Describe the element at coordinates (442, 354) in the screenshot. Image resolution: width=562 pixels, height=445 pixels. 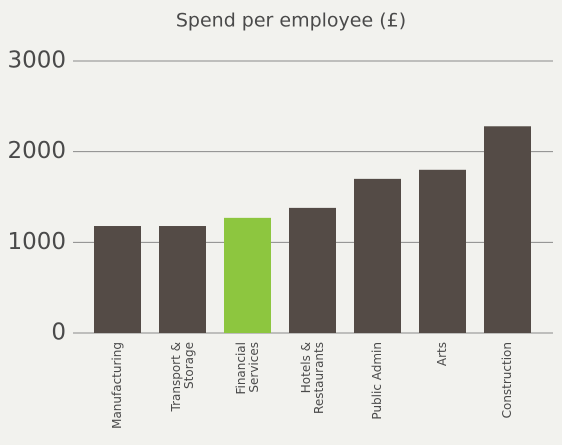
I see `x-tick-label: Arts` at that location.